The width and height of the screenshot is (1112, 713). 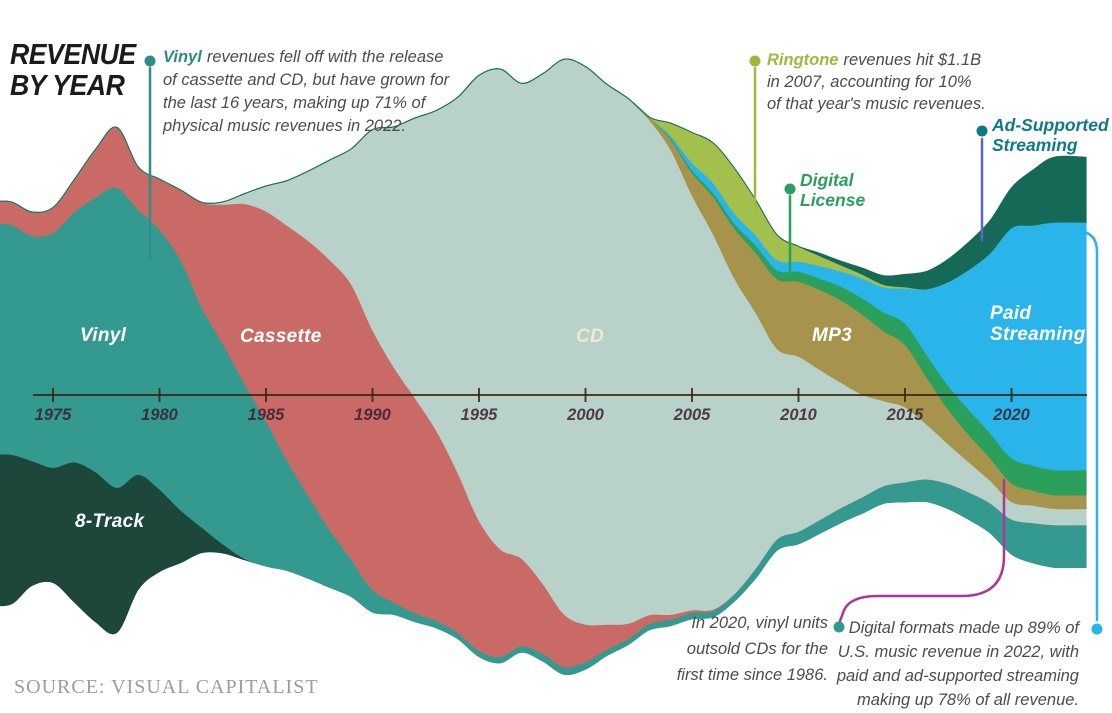 What do you see at coordinates (480, 415) in the screenshot?
I see `x-axis-tick-label: 1995` at bounding box center [480, 415].